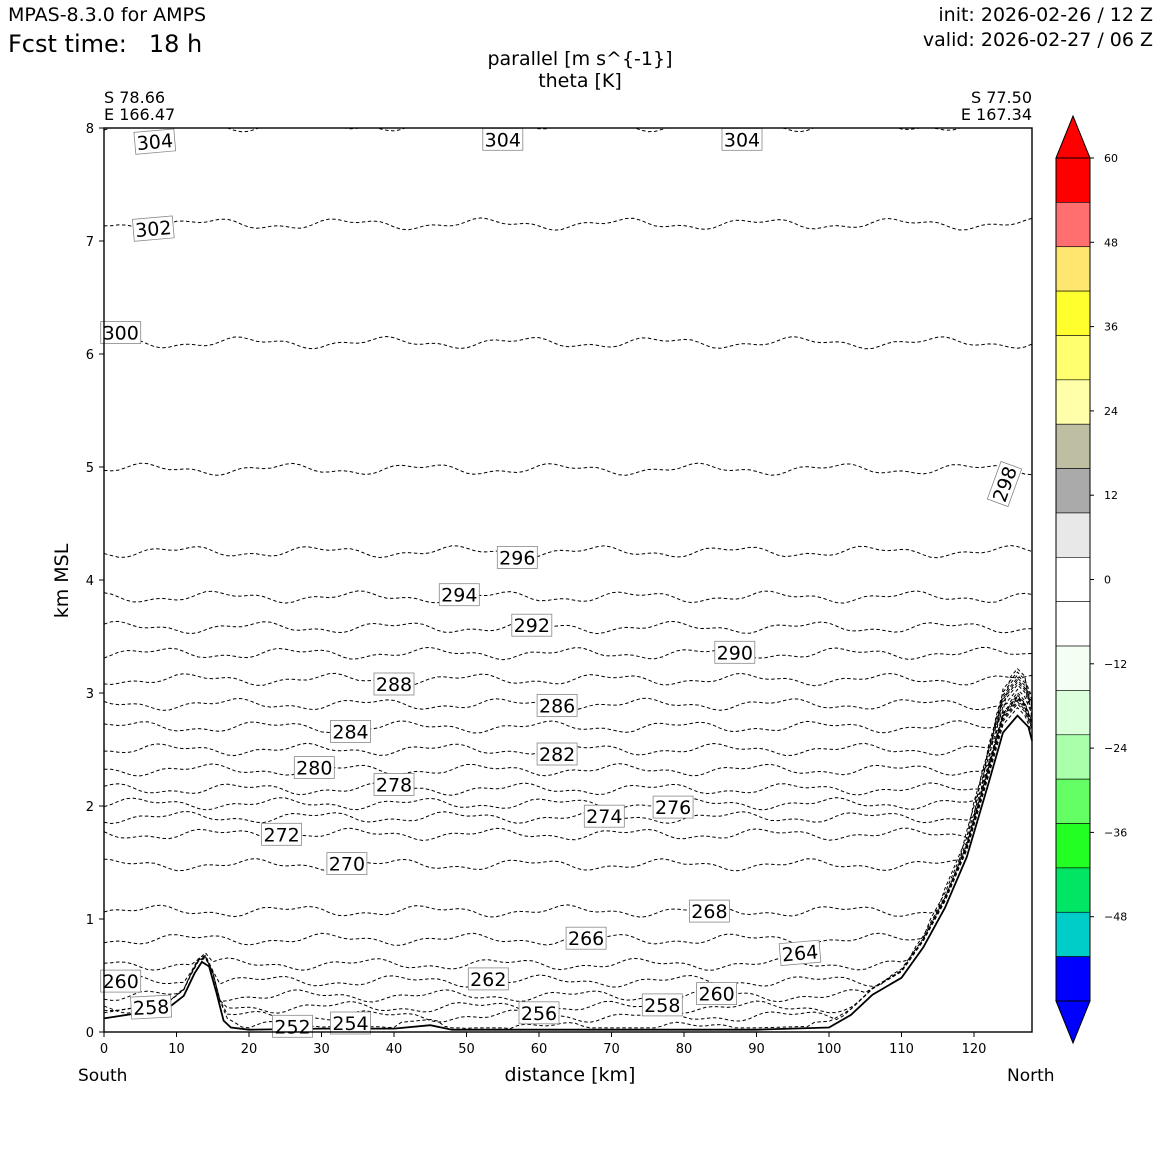 Image resolution: width=1160 pixels, height=1160 pixels. I want to click on x-tick-label-50: 50, so click(466, 1049).